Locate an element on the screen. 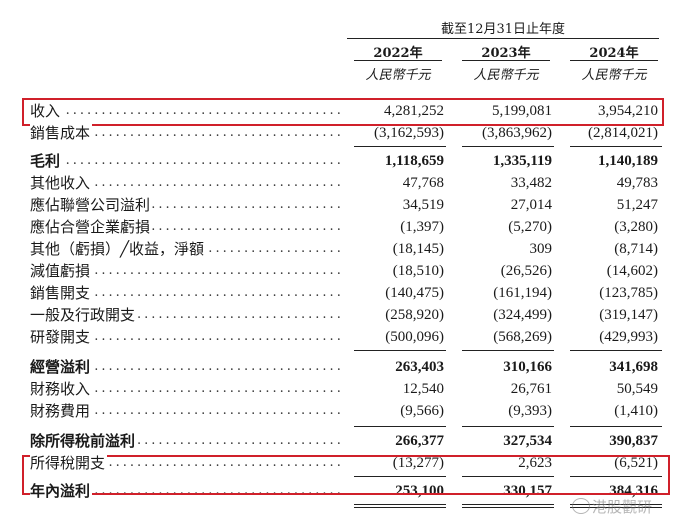  row-label-text: 減值虧損 is located at coordinates (61, 271).